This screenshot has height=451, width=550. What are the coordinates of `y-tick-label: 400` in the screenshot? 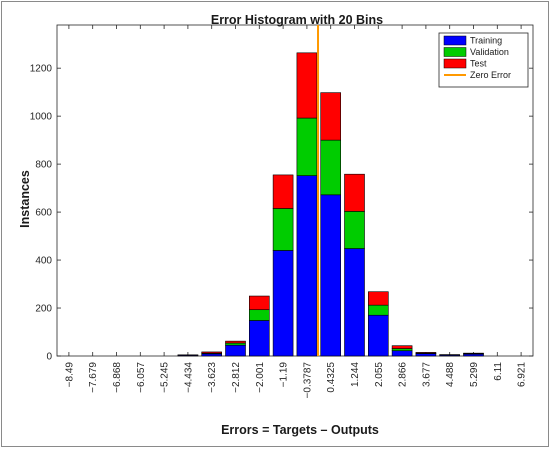 It's located at (43, 261).